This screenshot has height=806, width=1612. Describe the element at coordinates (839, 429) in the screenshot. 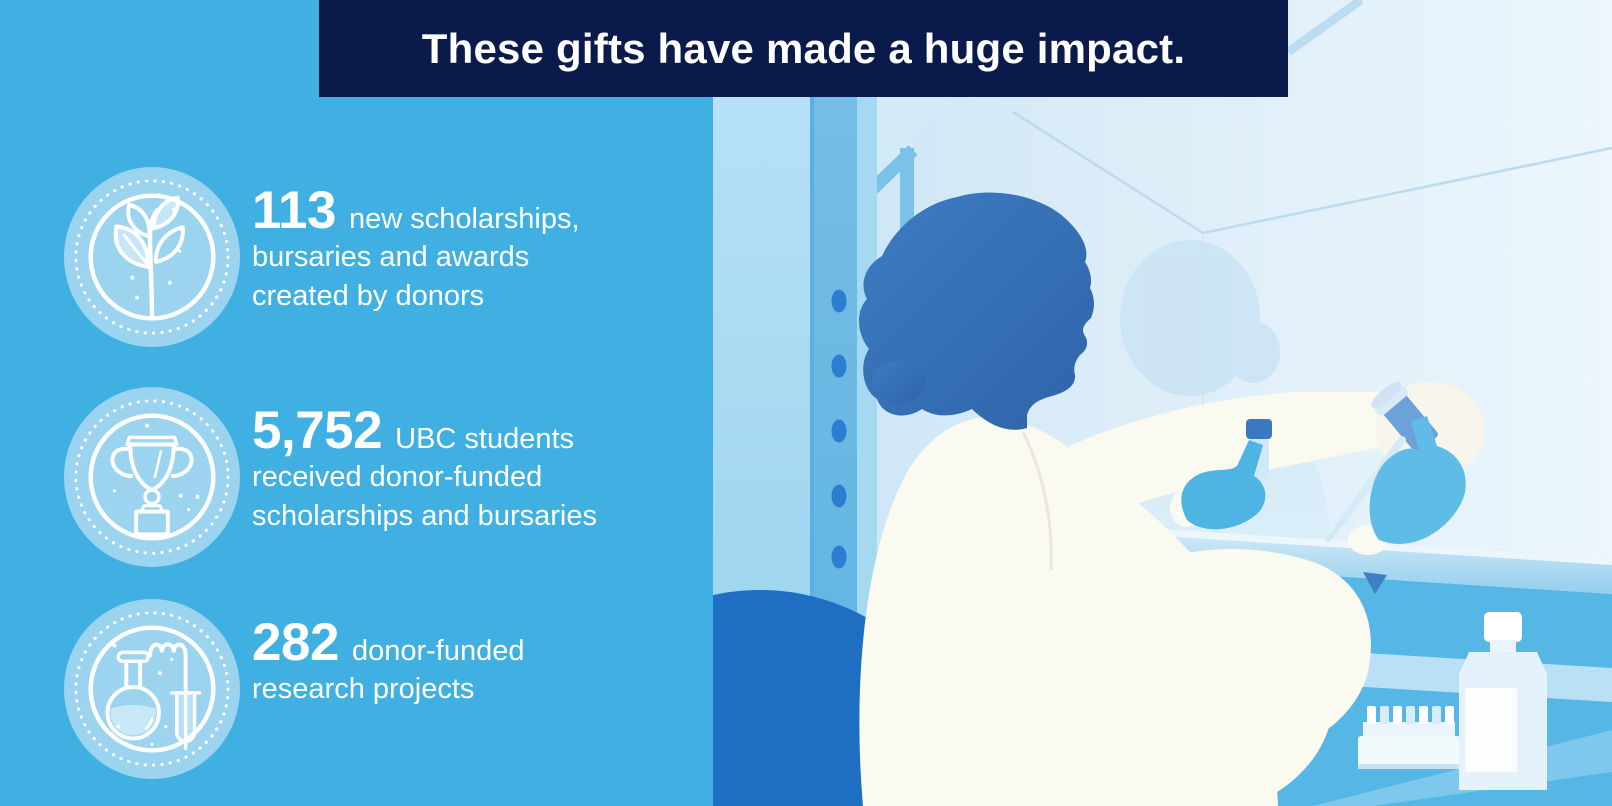

I see `frame-holes` at that location.